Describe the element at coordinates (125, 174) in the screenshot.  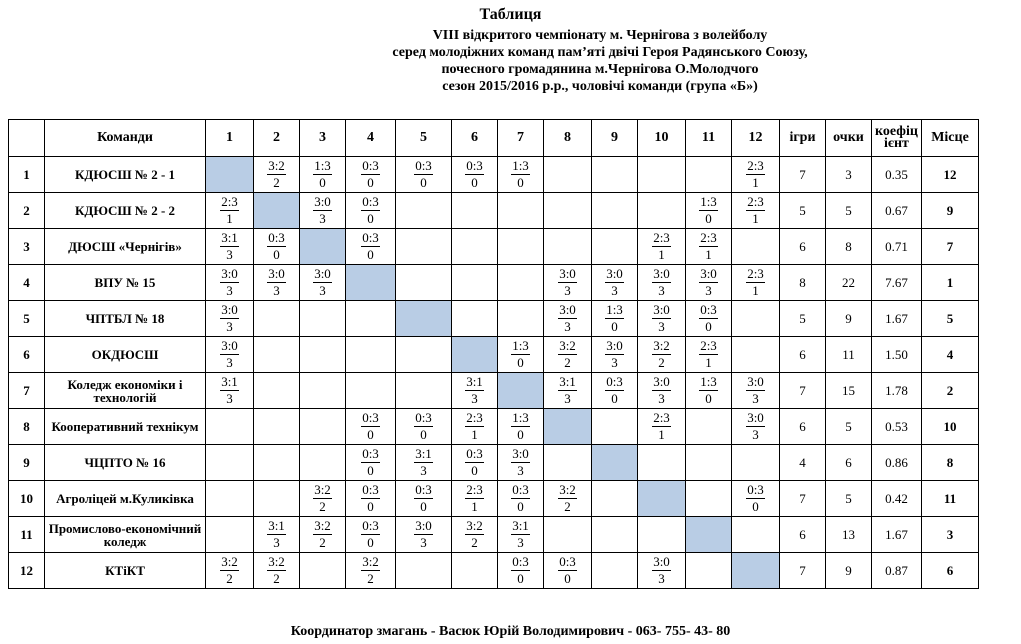
I see `team-name: КДЮСШ № 2 - 1` at that location.